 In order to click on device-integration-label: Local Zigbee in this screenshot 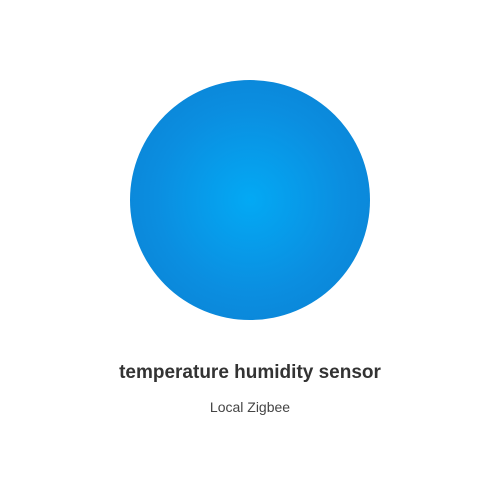, I will do `click(250, 407)`.